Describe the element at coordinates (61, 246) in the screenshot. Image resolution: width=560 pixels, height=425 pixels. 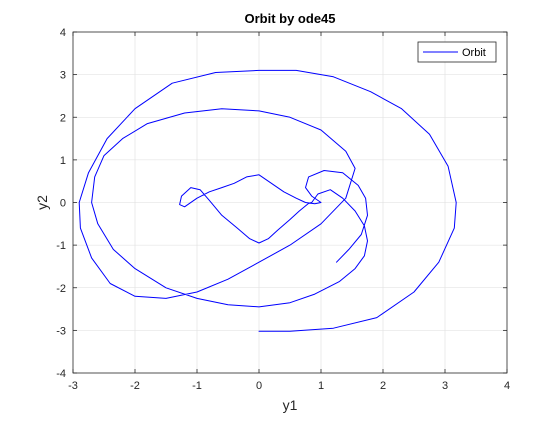
I see `y-tick-label: -1` at that location.